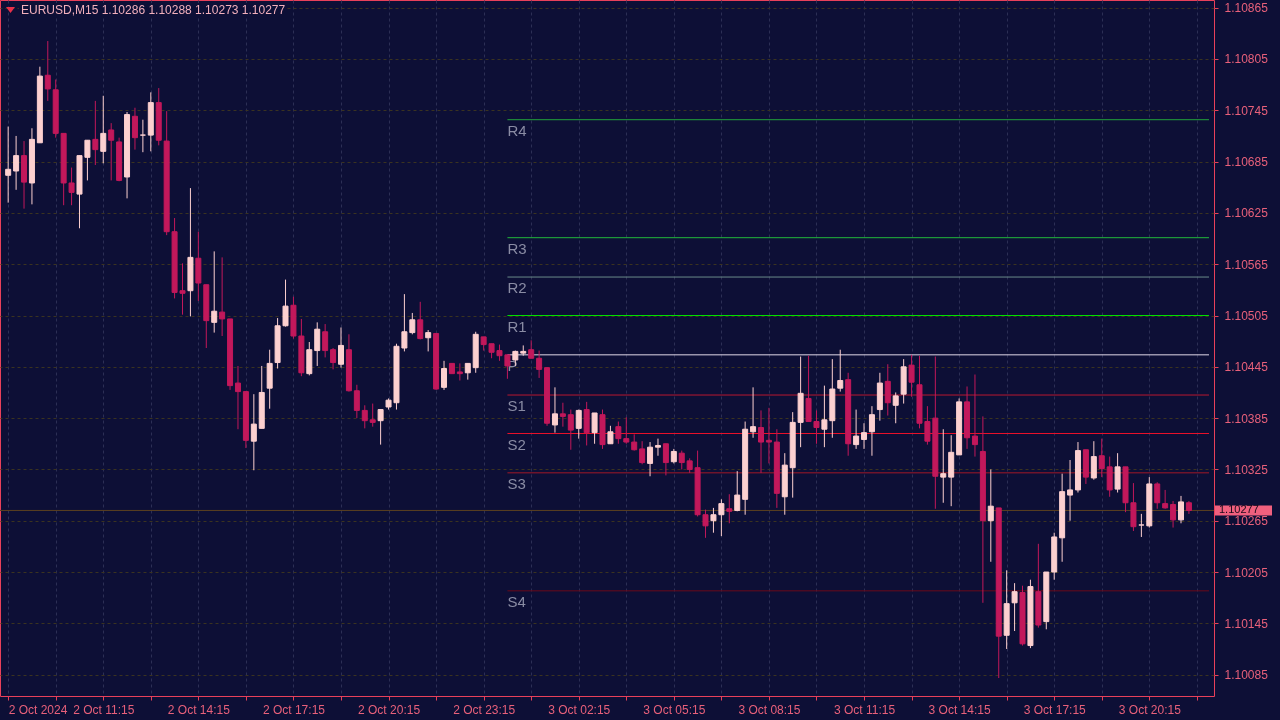  What do you see at coordinates (1239, 509) in the screenshot?
I see `ref-line-label: 1.10277` at bounding box center [1239, 509].